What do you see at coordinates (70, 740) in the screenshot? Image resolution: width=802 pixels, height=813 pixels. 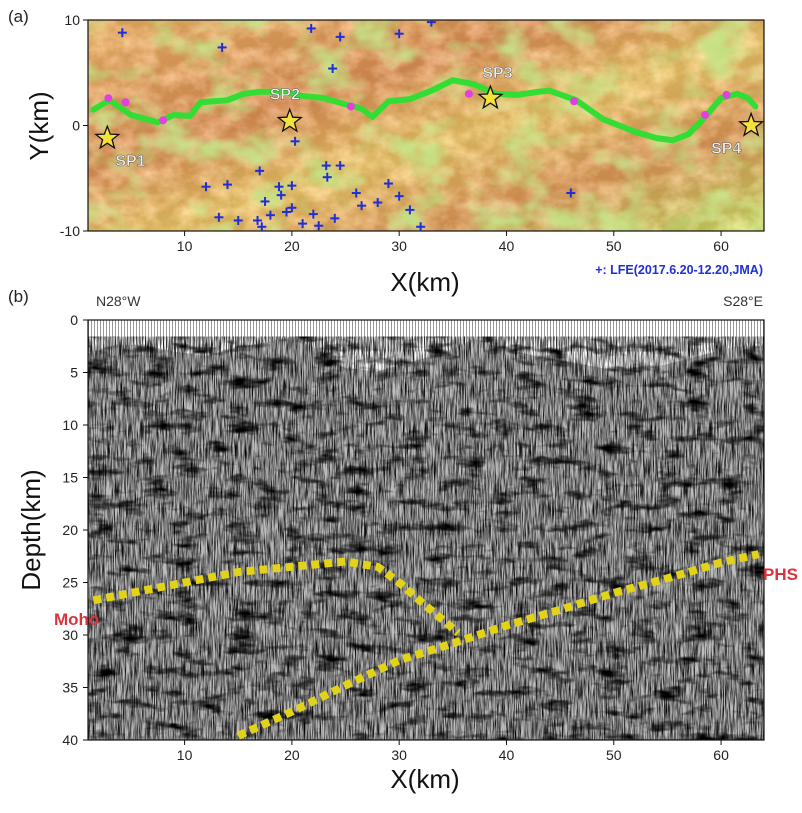 I see `section-y-tick-label: 40` at bounding box center [70, 740].